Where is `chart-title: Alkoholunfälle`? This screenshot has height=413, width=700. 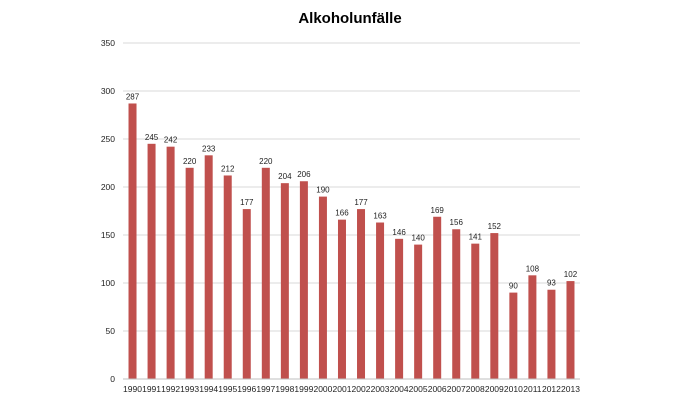 chart-title: Alkoholunfälle is located at coordinates (350, 18).